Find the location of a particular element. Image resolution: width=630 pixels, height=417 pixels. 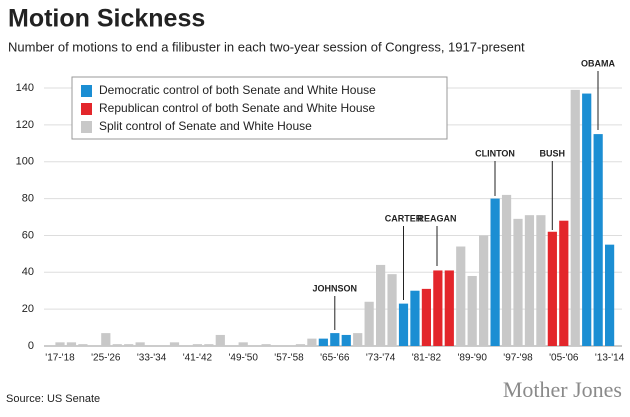

x-tick-label: '97-'98 is located at coordinates (518, 358).